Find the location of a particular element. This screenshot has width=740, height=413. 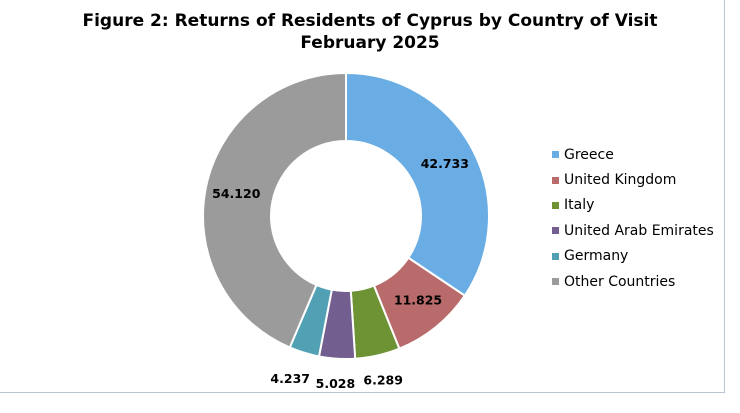

legend-label: Germany is located at coordinates (596, 256).